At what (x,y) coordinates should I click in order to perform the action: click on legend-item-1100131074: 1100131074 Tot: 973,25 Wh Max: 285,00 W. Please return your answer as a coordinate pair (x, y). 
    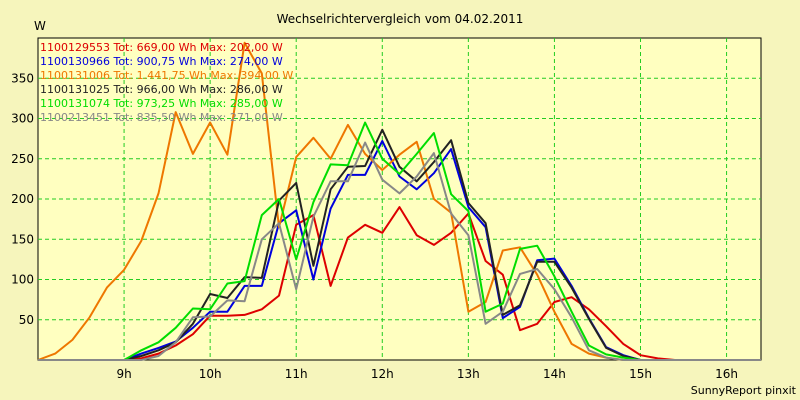
    Looking at the image, I should click on (161, 103).